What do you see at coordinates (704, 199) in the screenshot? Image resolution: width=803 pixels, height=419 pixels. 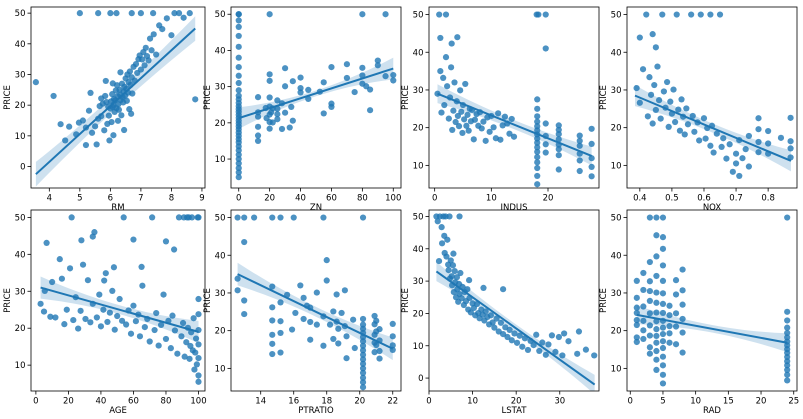 I see `x-tick-label: 0.6` at bounding box center [704, 199].